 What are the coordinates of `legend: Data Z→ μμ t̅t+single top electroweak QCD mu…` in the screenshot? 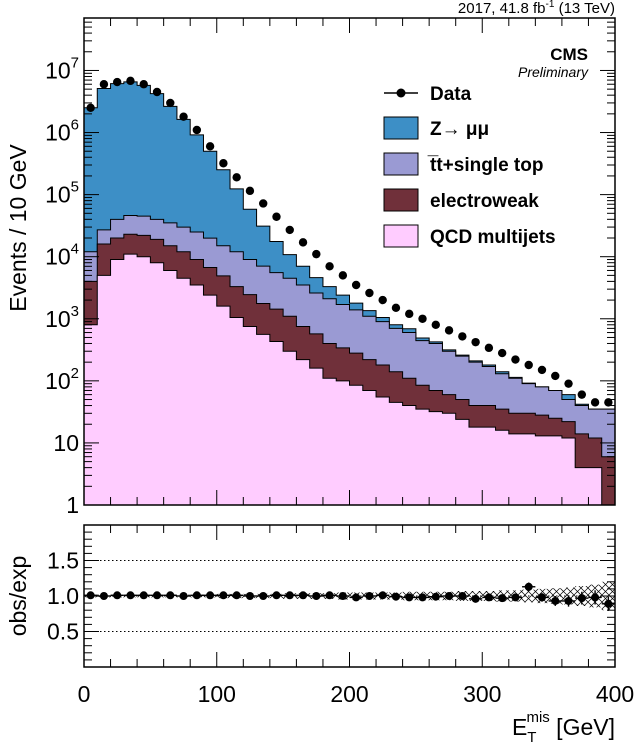 It's located at (469, 166).